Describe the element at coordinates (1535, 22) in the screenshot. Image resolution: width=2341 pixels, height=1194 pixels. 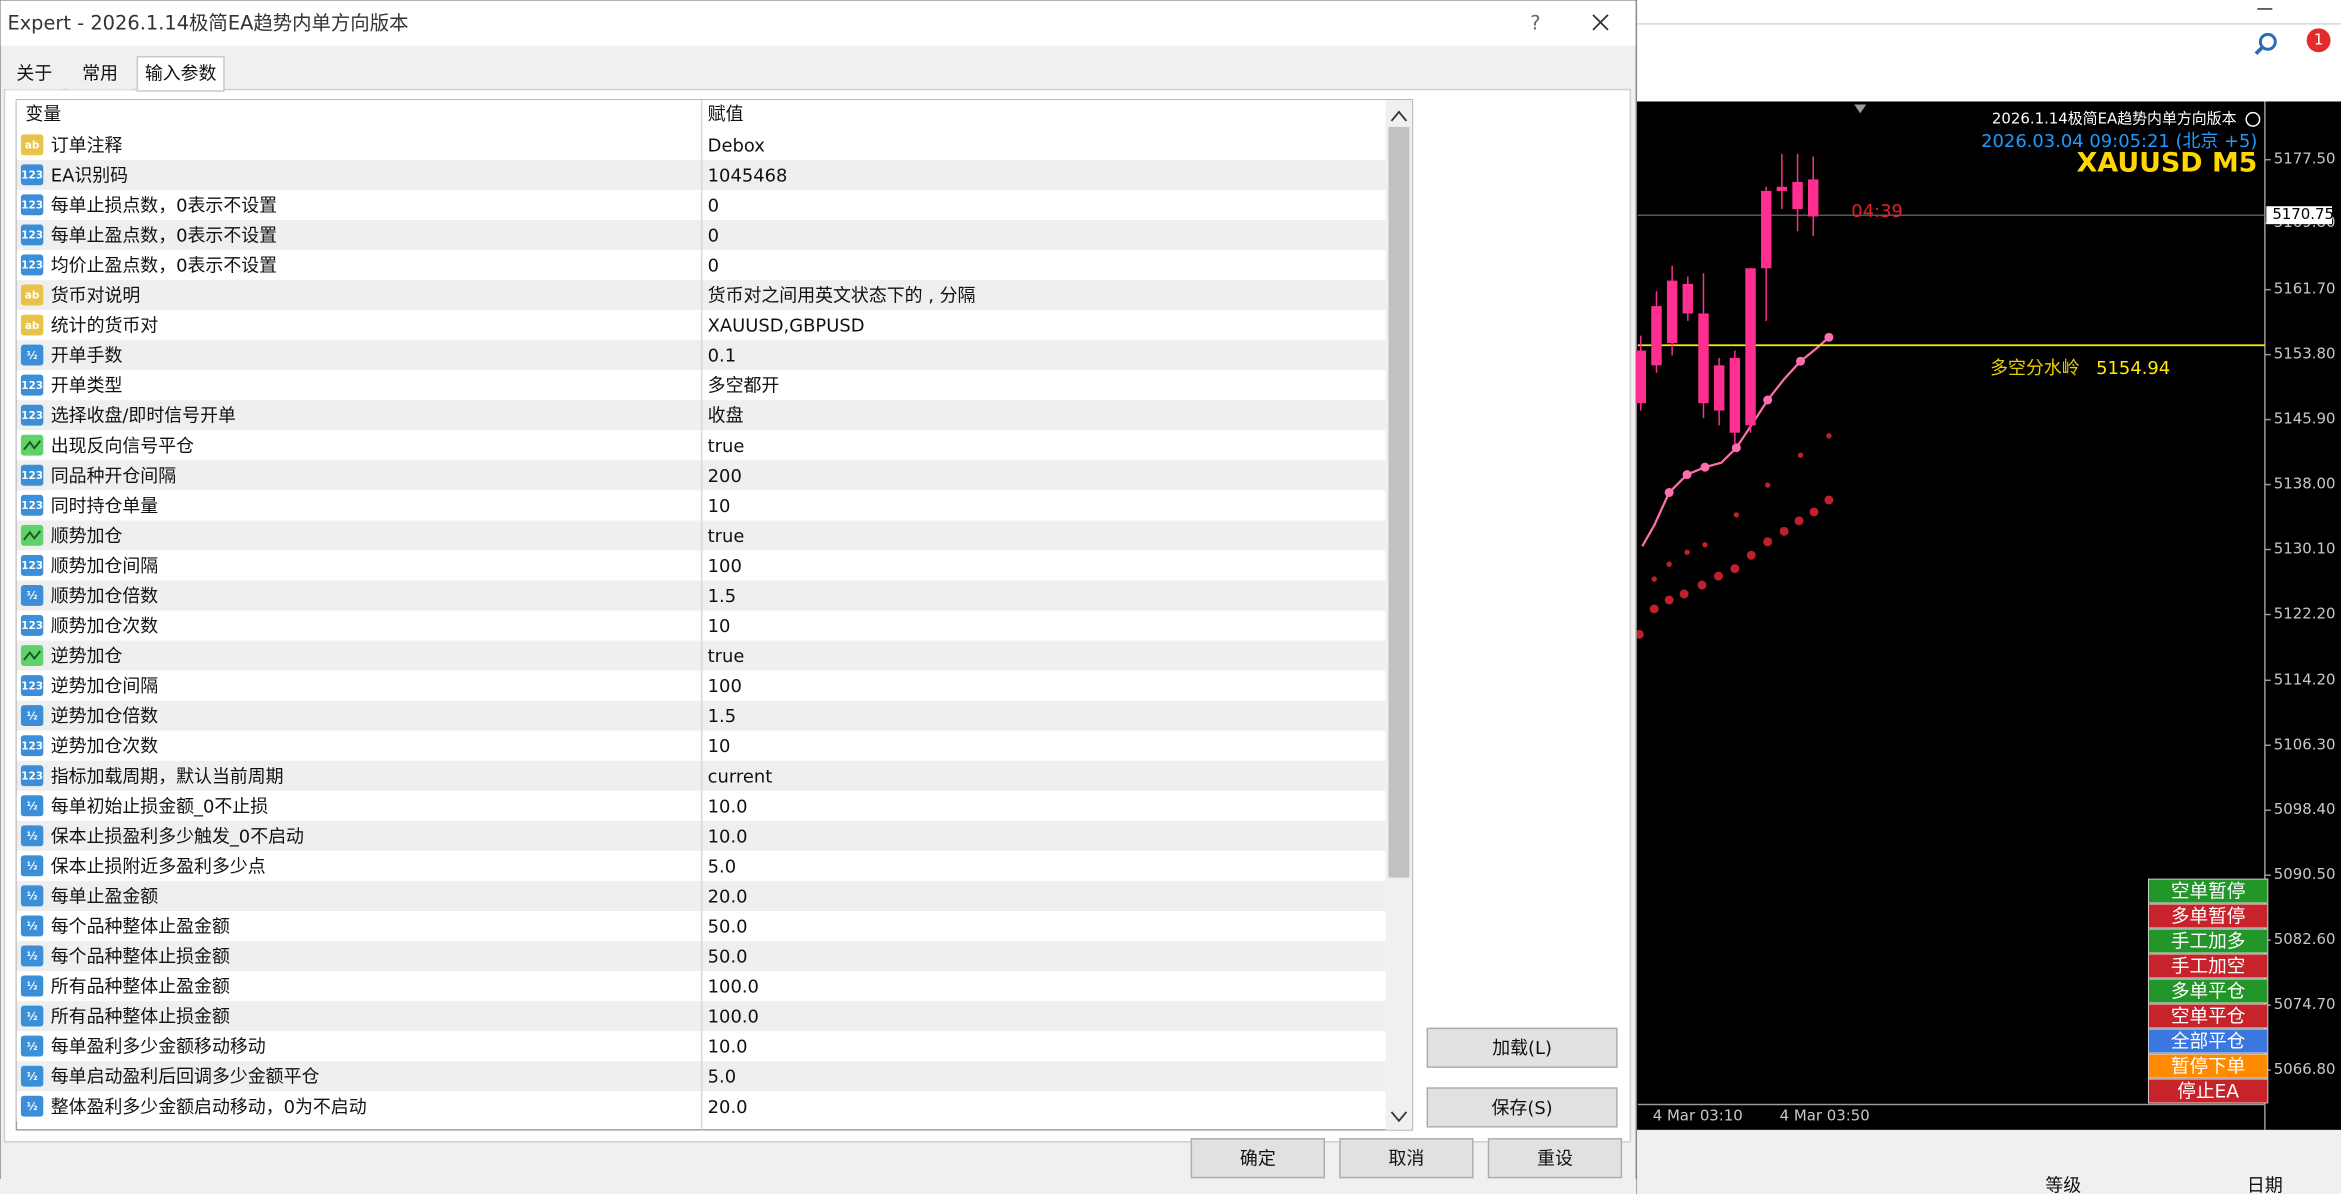
I see `help-button: ?` at that location.